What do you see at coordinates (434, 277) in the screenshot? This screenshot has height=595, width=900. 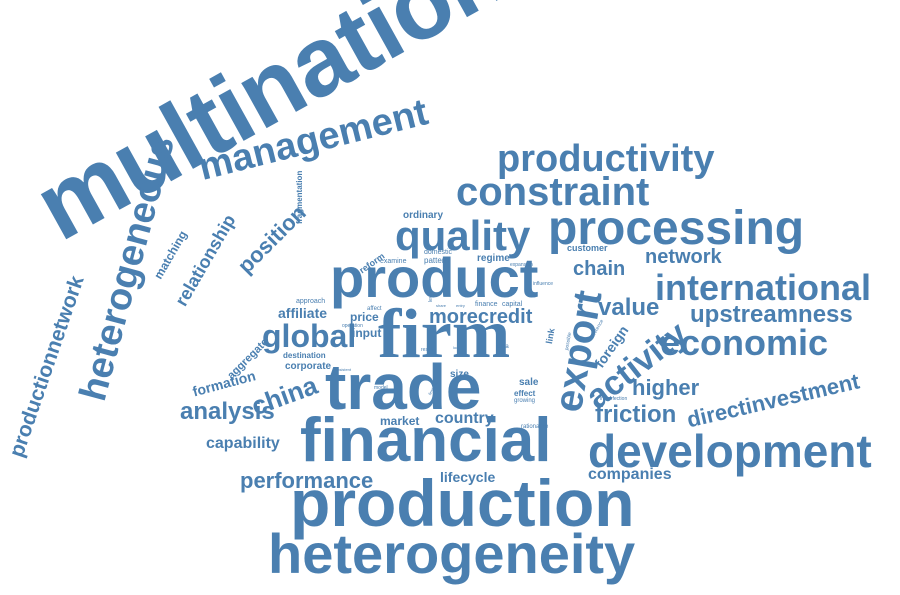 I see `word-product: product` at bounding box center [434, 277].